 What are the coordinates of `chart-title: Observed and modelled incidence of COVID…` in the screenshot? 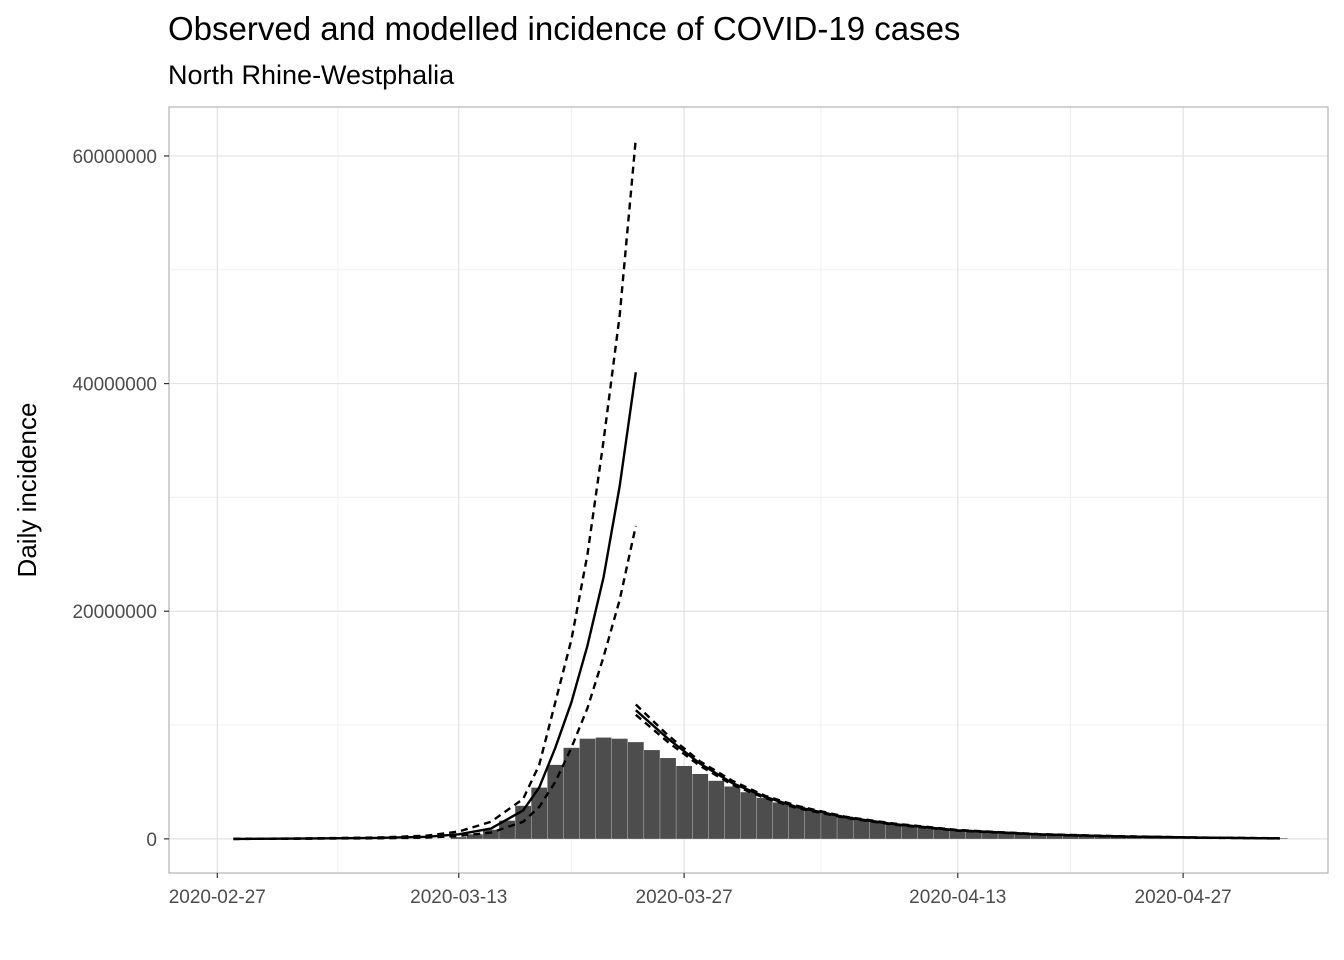 It's located at (564, 28).